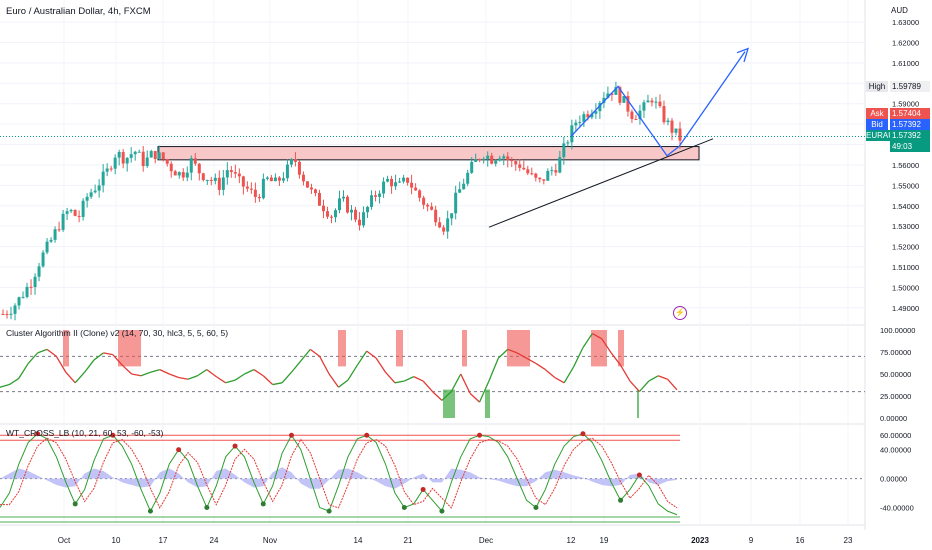 Image resolution: width=932 pixels, height=550 pixels. I want to click on chart-title: Euro / Australian Dollar, 4h, FXCM, so click(78, 11).